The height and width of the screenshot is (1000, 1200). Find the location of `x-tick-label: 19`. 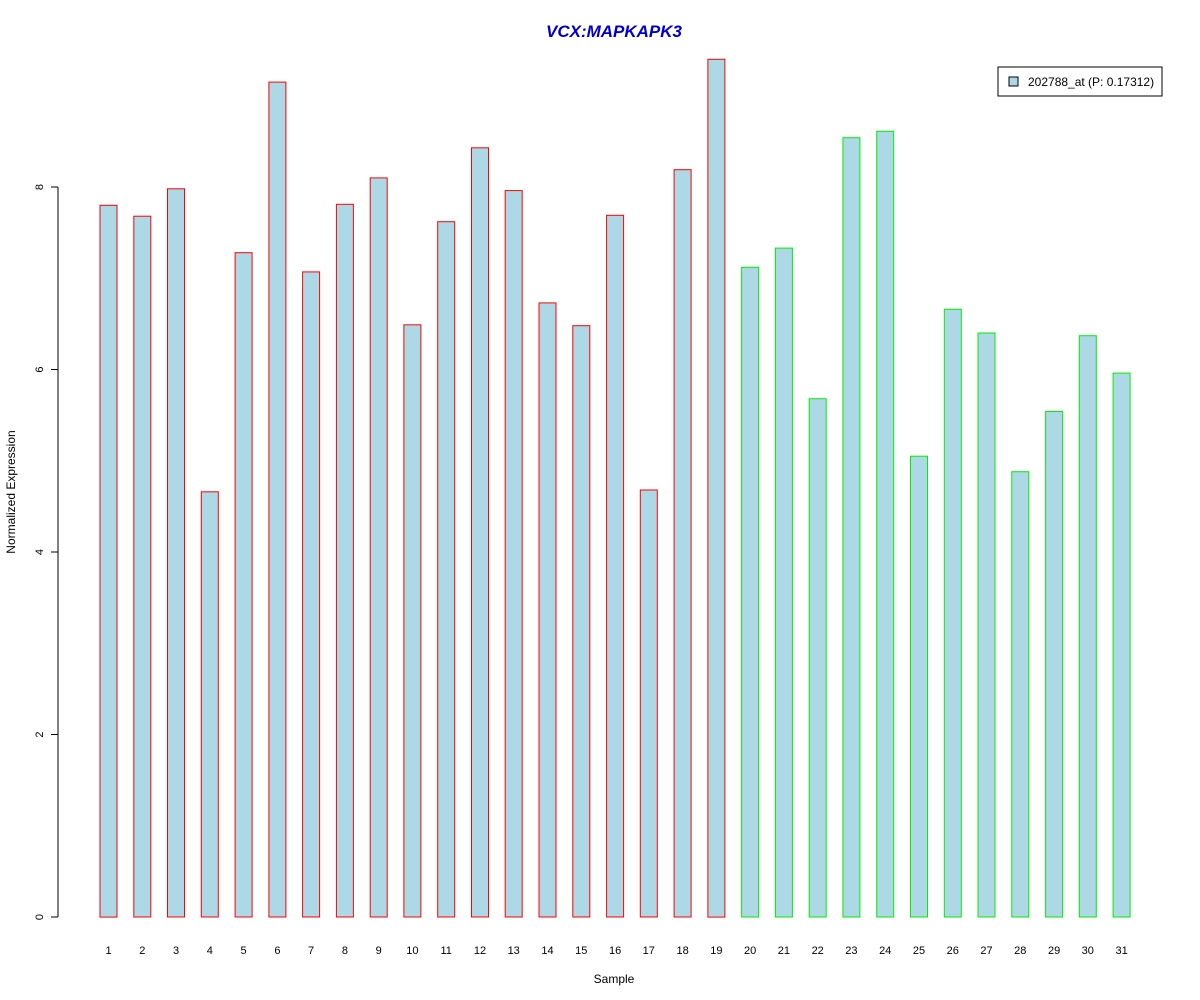

x-tick-label: 19 is located at coordinates (716, 951).